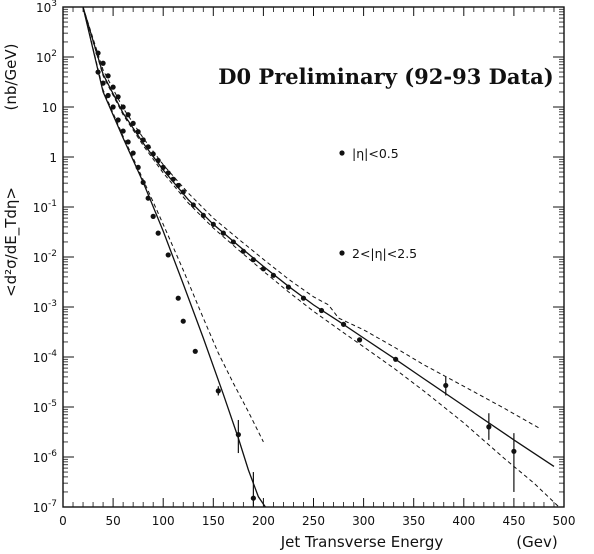  I want to click on x-tick-label: 400, so click(463, 521).